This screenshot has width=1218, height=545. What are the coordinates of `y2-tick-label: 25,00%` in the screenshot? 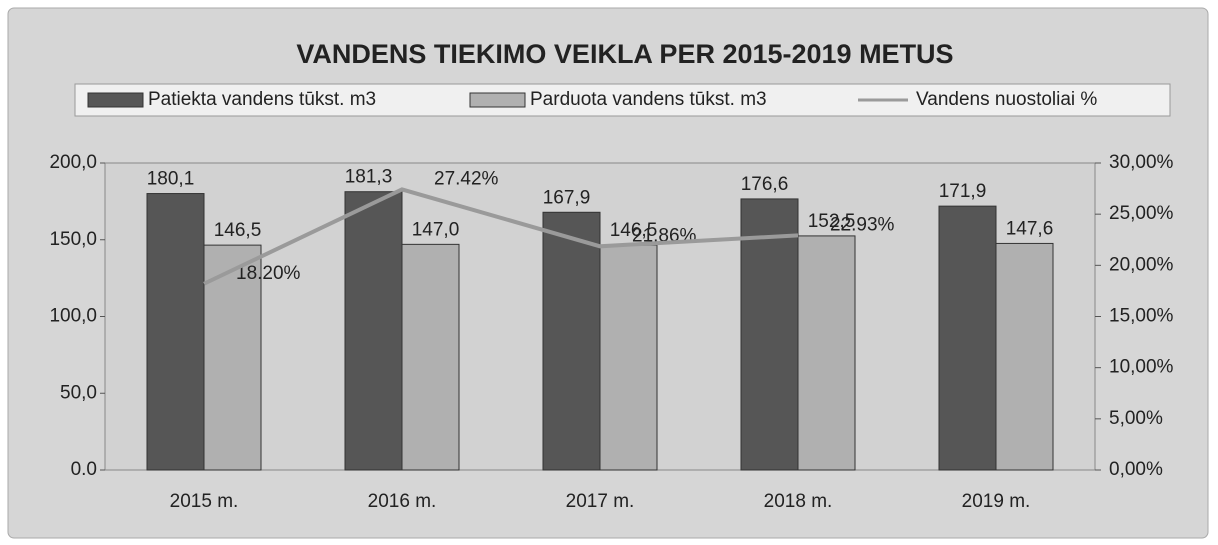 It's located at (1141, 213).